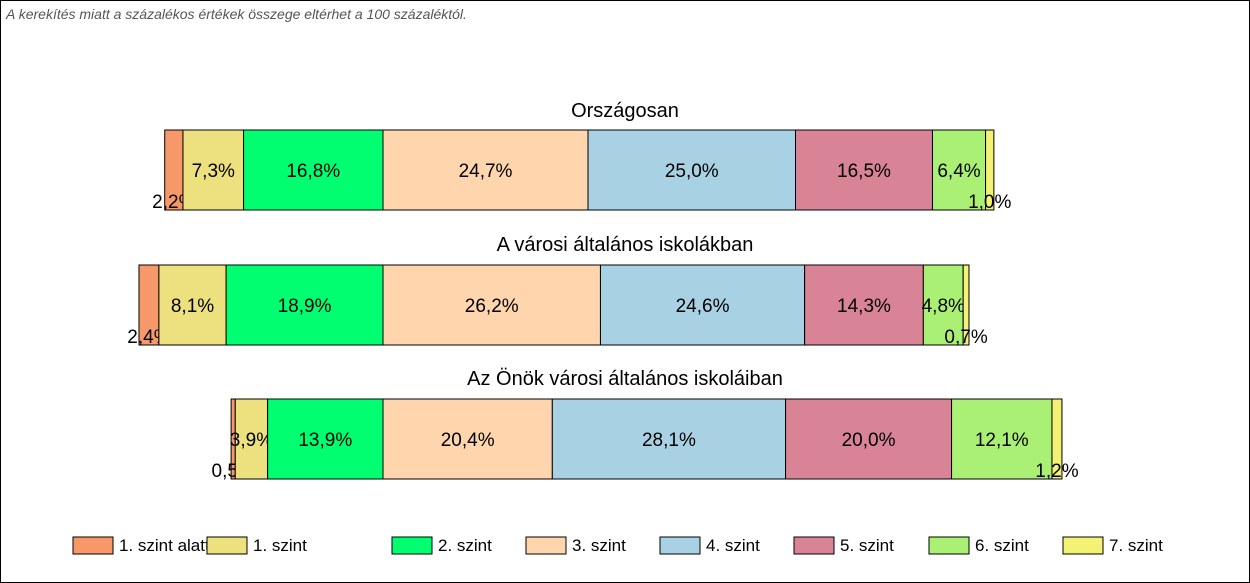 Image resolution: width=1250 pixels, height=583 pixels. I want to click on data-label: 20,0%, so click(869, 440).